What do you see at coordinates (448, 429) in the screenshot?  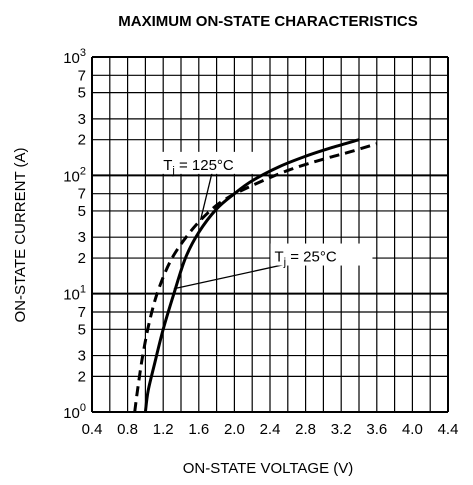 I see `x-tick-label: 4.4` at bounding box center [448, 429].